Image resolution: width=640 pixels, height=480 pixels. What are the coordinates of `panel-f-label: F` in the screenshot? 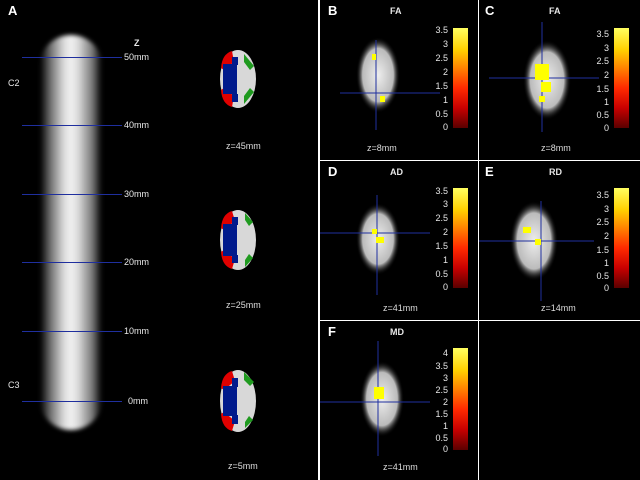 It's located at (332, 331).